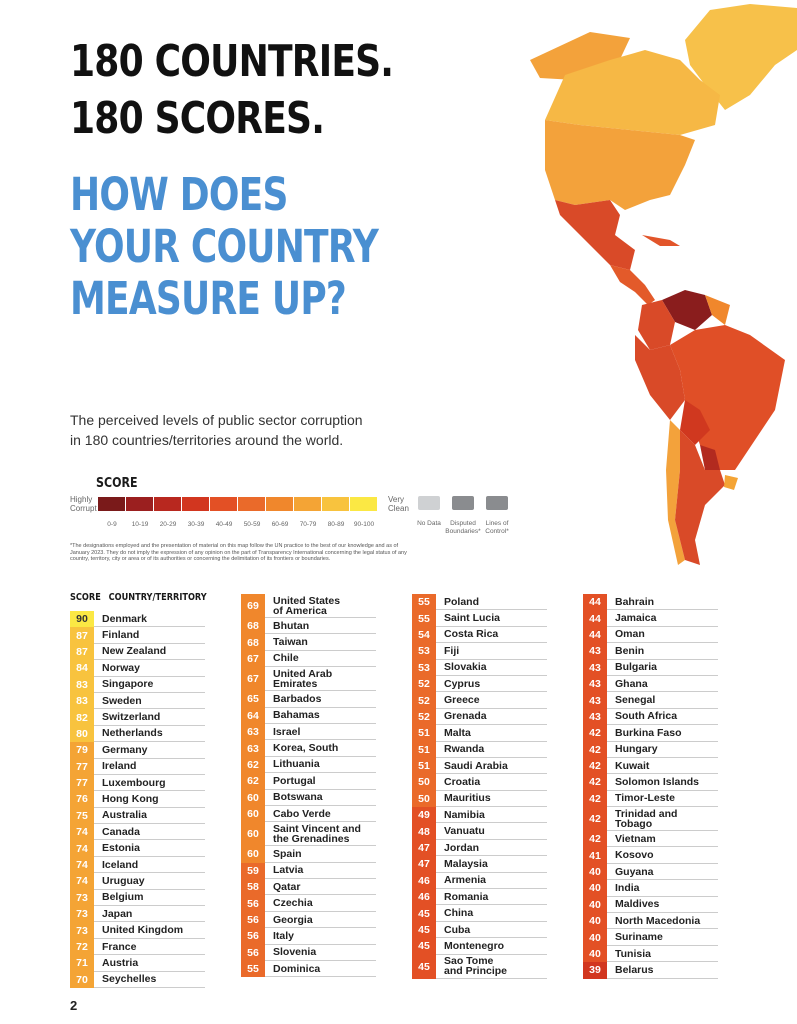 Image resolution: width=797 pixels, height=1024 pixels. What do you see at coordinates (650, 905) in the screenshot?
I see `ranking-row: 40 Maldives` at bounding box center [650, 905].